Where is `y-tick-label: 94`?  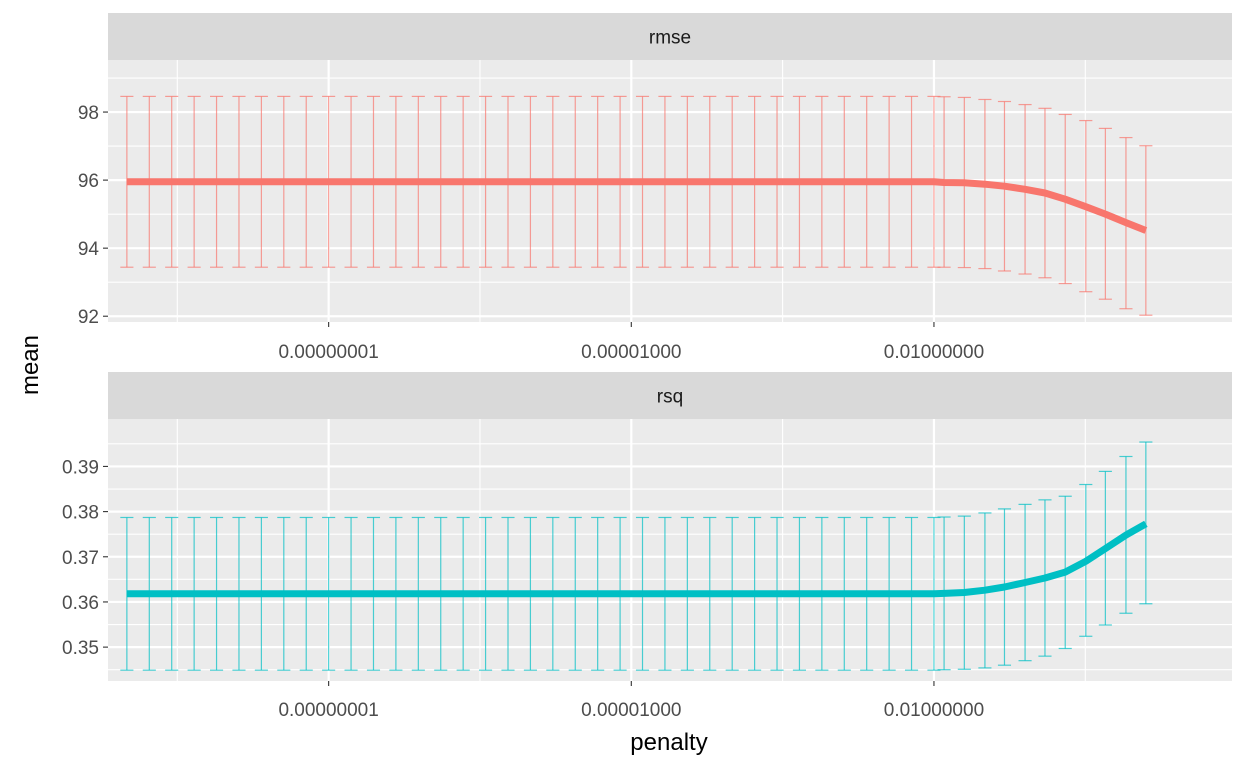
y-tick-label: 94 is located at coordinates (89, 249).